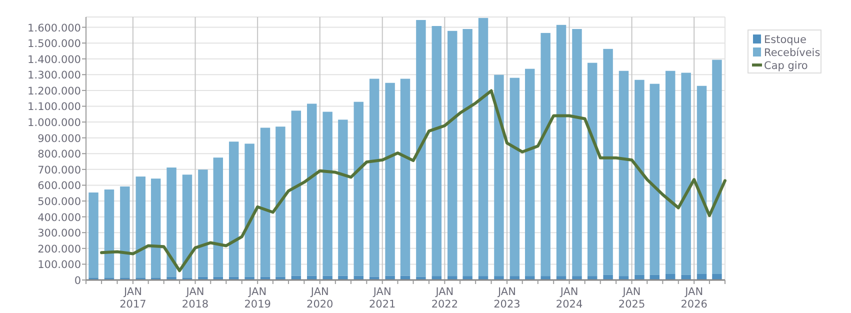 This screenshot has height=313, width=851. I want to click on y-tick-label: 1.600.000, so click(54, 28).